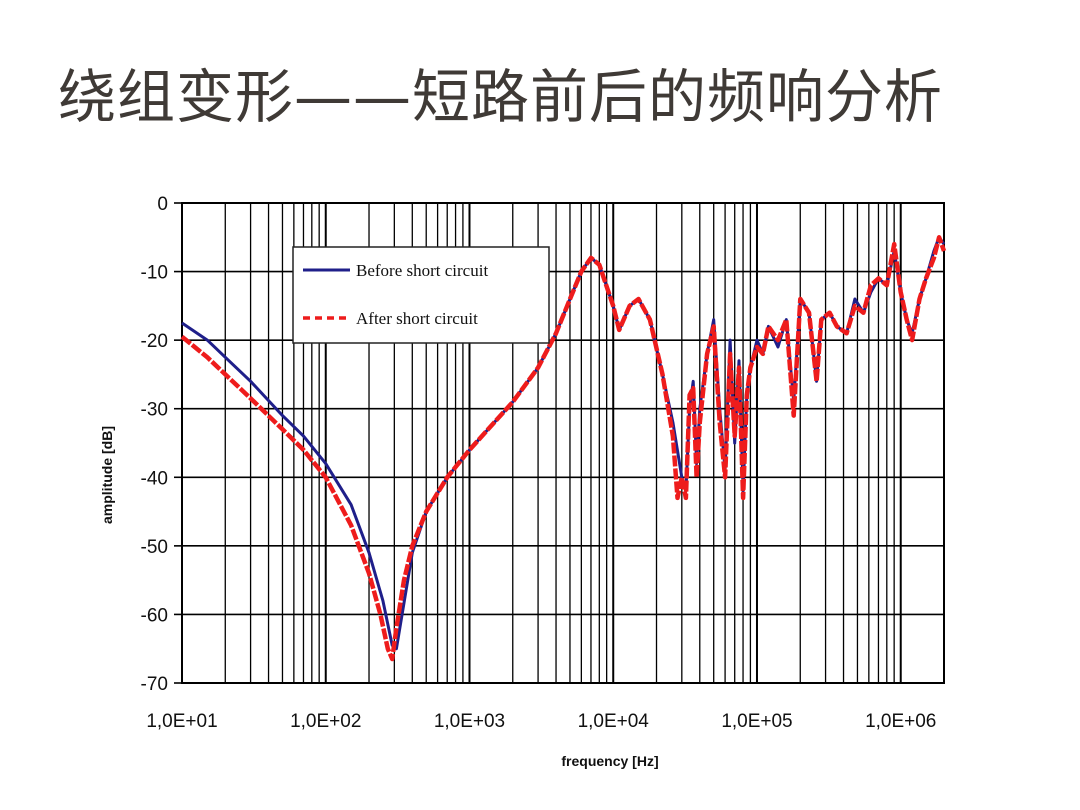  Describe the element at coordinates (162, 204) in the screenshot. I see `y-tick-label: 0` at that location.